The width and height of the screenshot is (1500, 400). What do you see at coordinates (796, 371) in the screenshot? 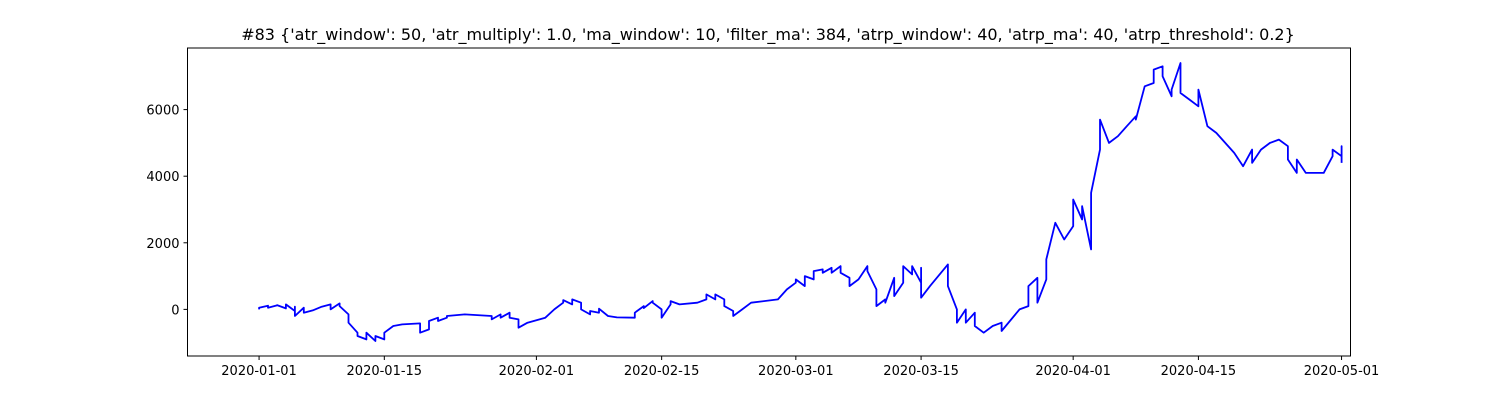
I see `x-tick-label: 2020-03-01` at bounding box center [796, 371].